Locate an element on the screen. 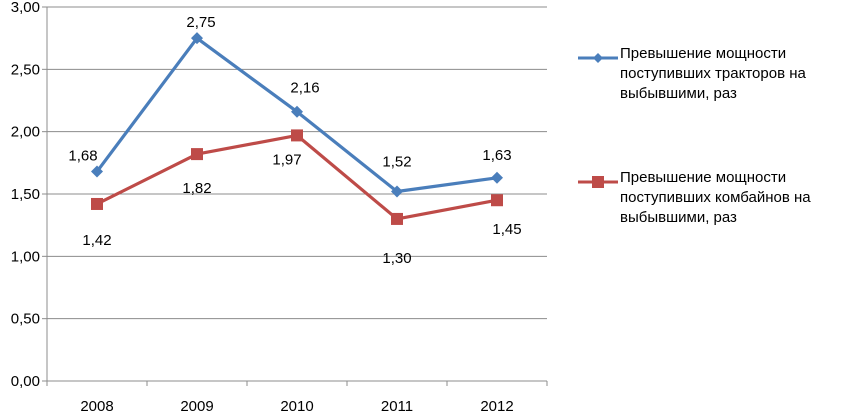 The image size is (844, 415). y-tick-label: 0,50 is located at coordinates (25, 319).